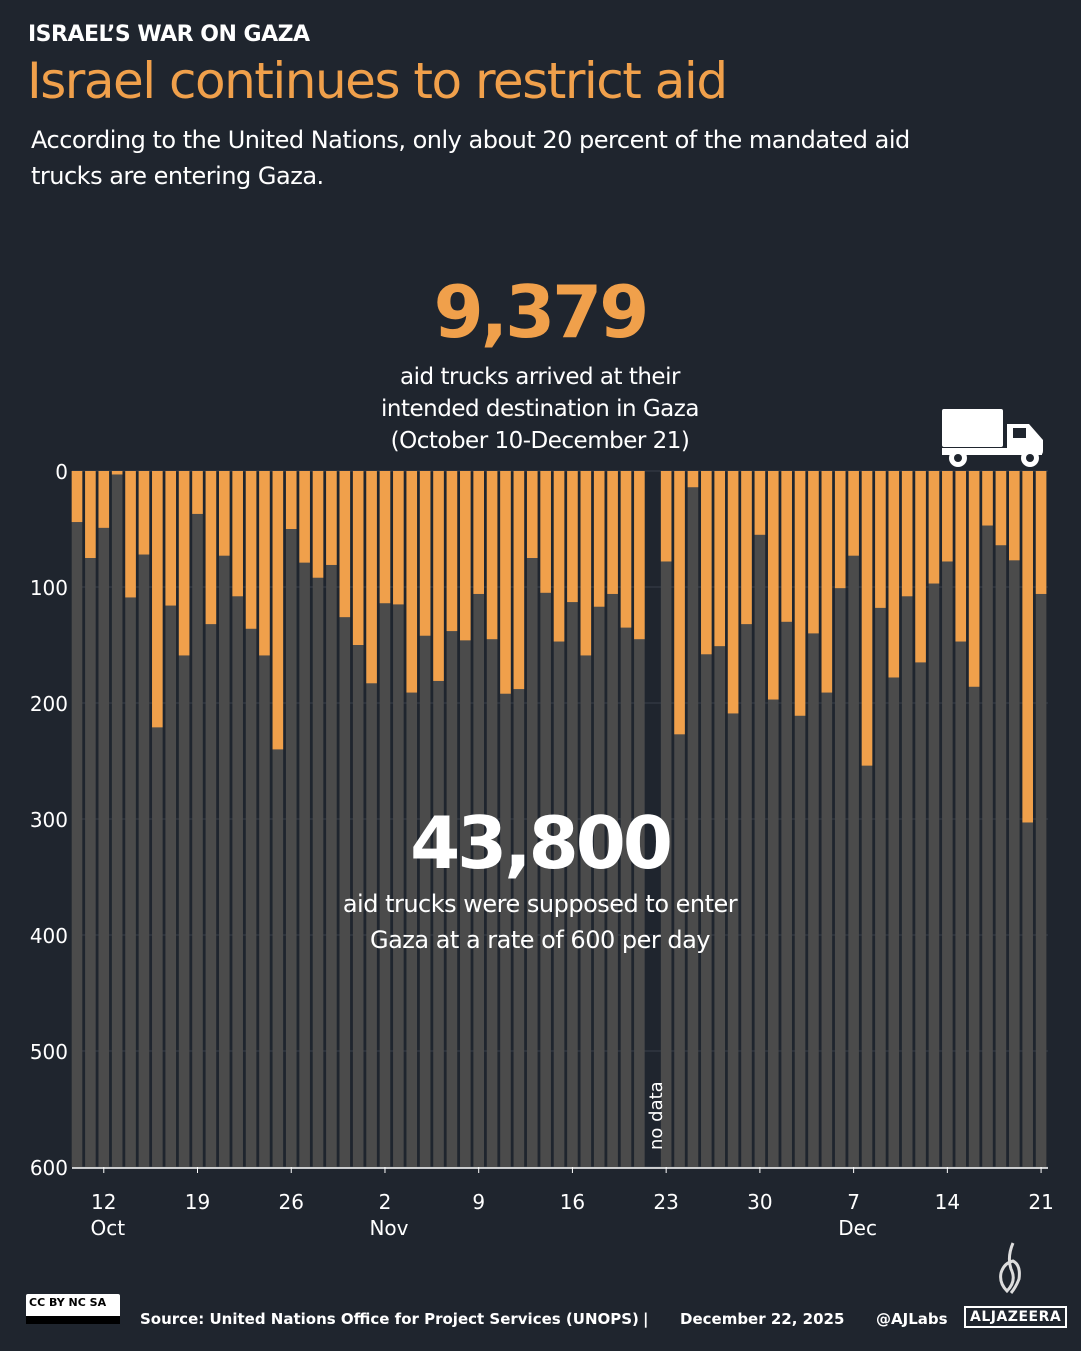 The height and width of the screenshot is (1351, 1081). What do you see at coordinates (540, 377) in the screenshot?
I see `arrived-caption-1: aid trucks arrived at their` at bounding box center [540, 377].